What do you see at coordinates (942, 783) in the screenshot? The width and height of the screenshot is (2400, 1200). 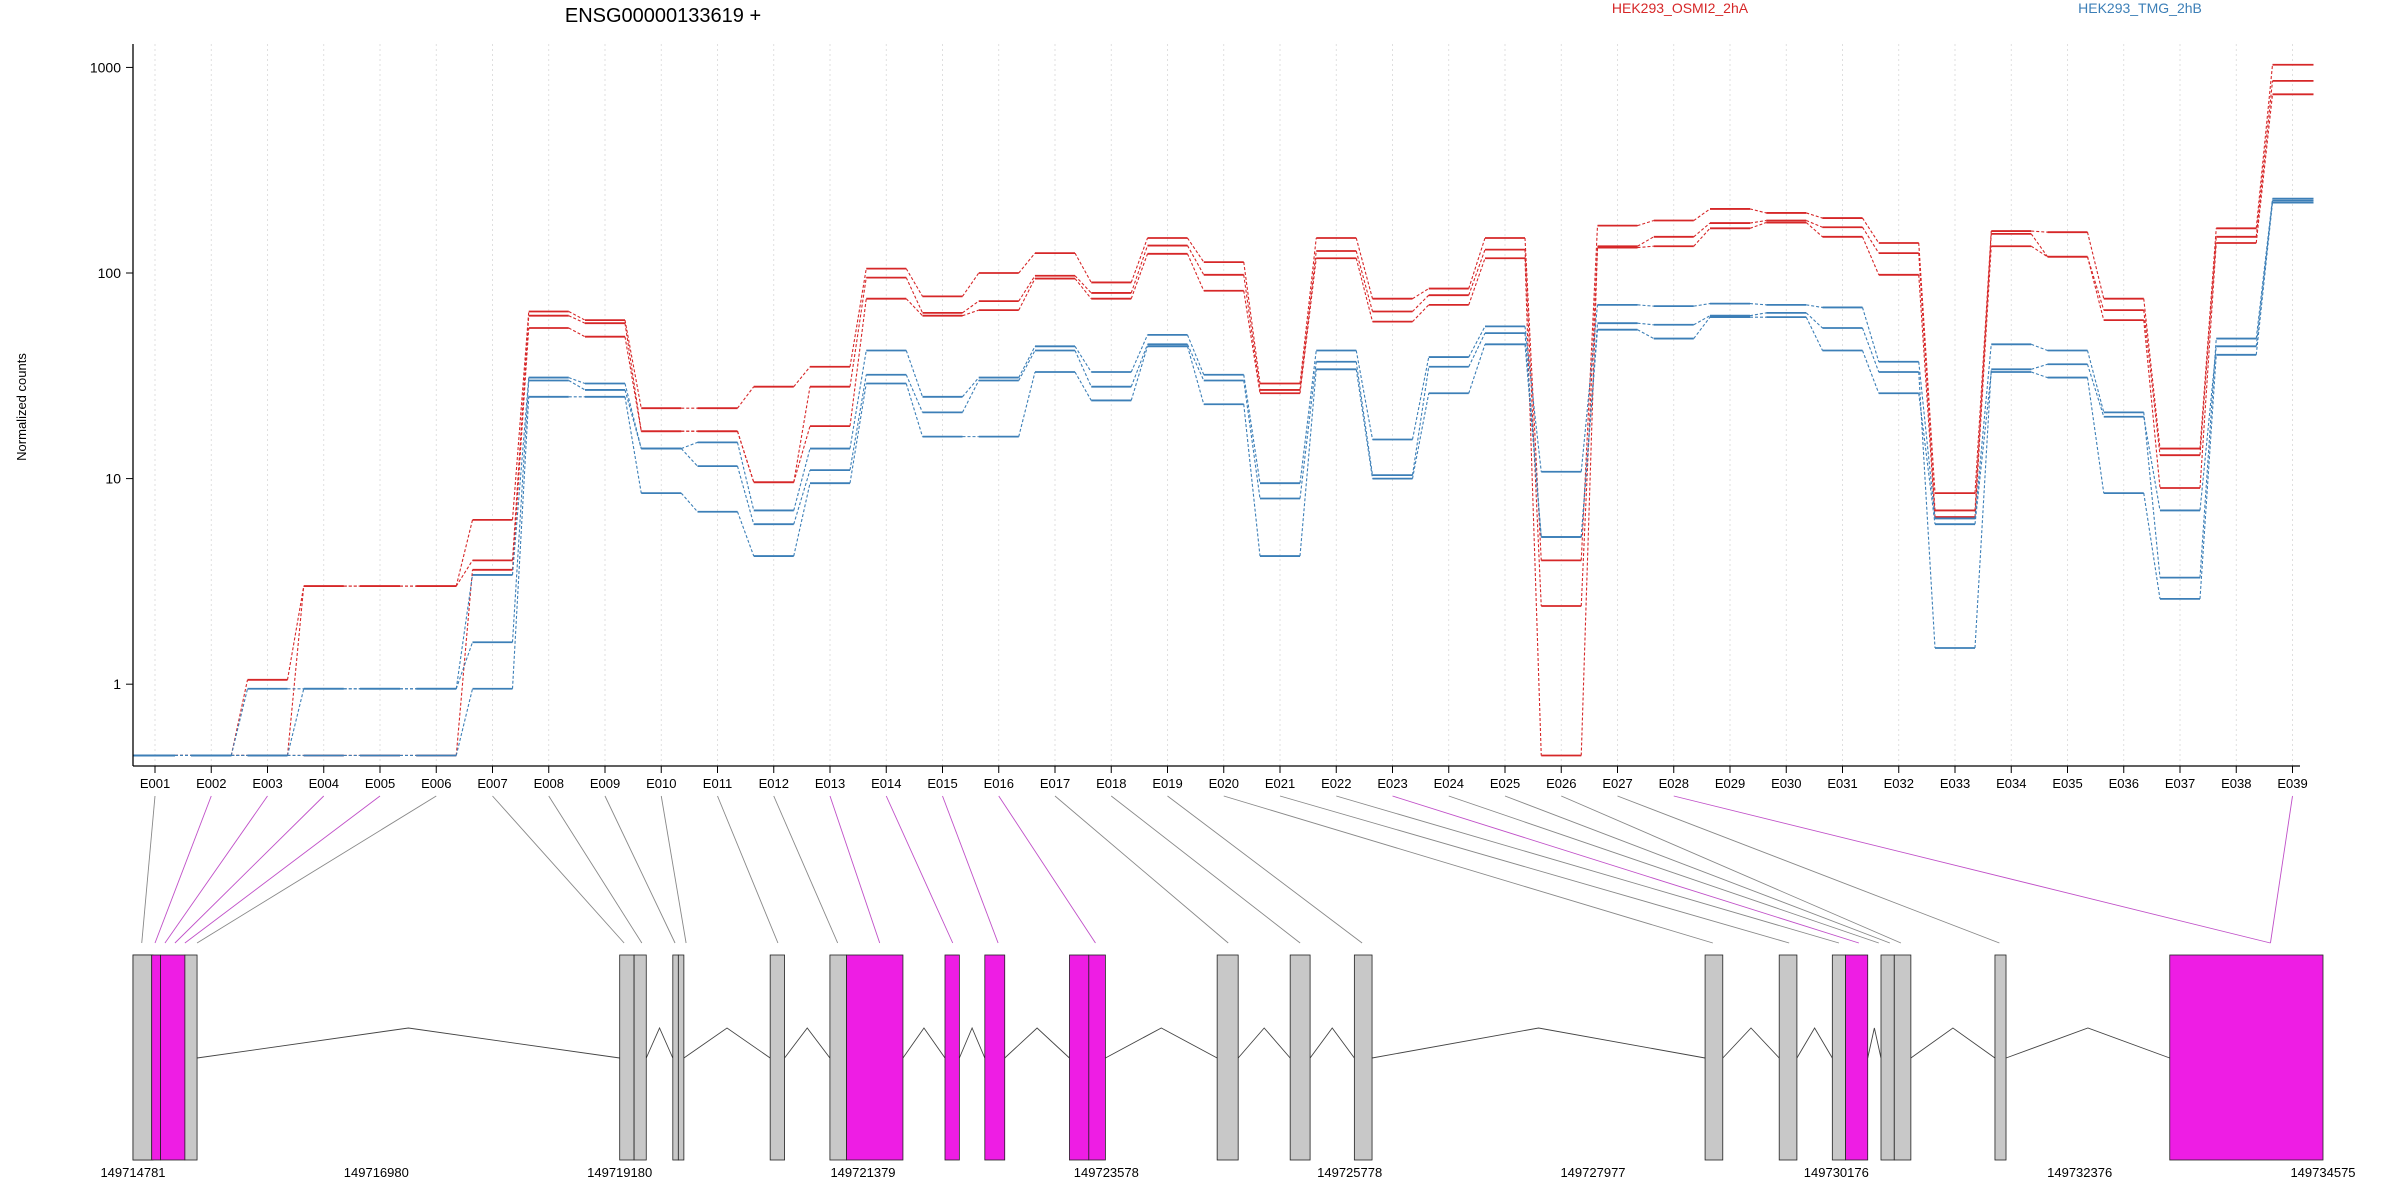 I see `x-tick-label-e015: E015` at bounding box center [942, 783].